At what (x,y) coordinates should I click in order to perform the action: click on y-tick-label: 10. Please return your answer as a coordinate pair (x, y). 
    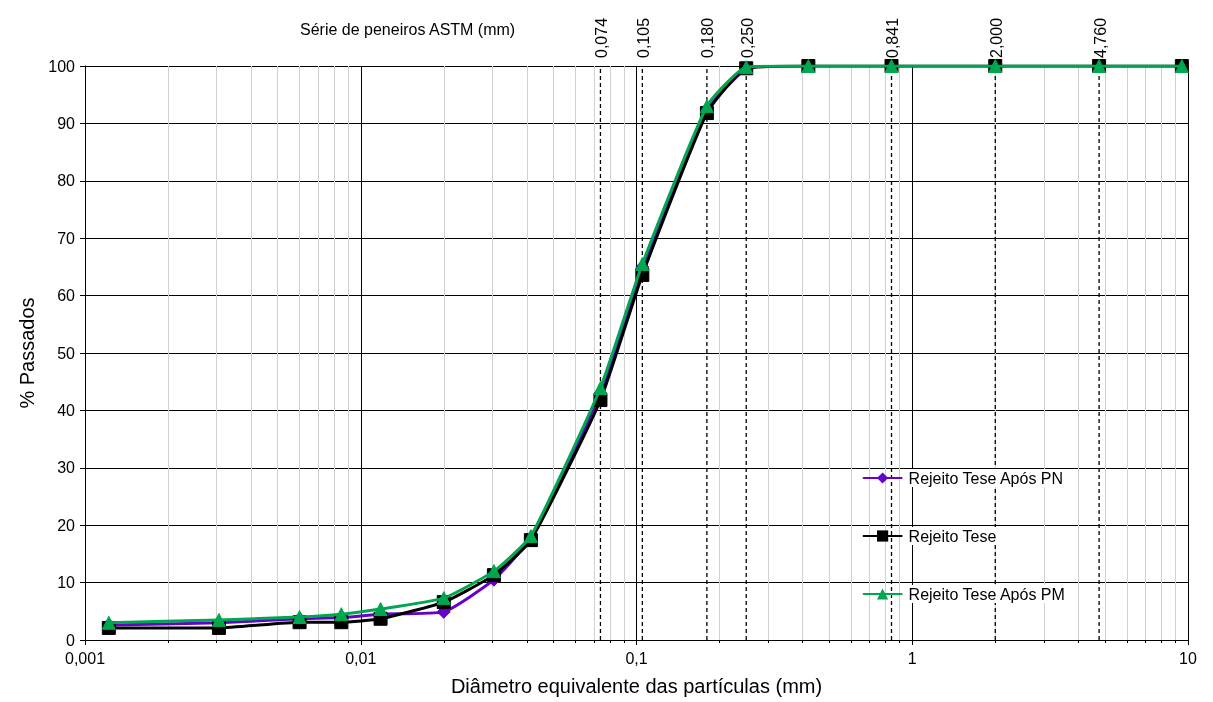
    Looking at the image, I should click on (66, 583).